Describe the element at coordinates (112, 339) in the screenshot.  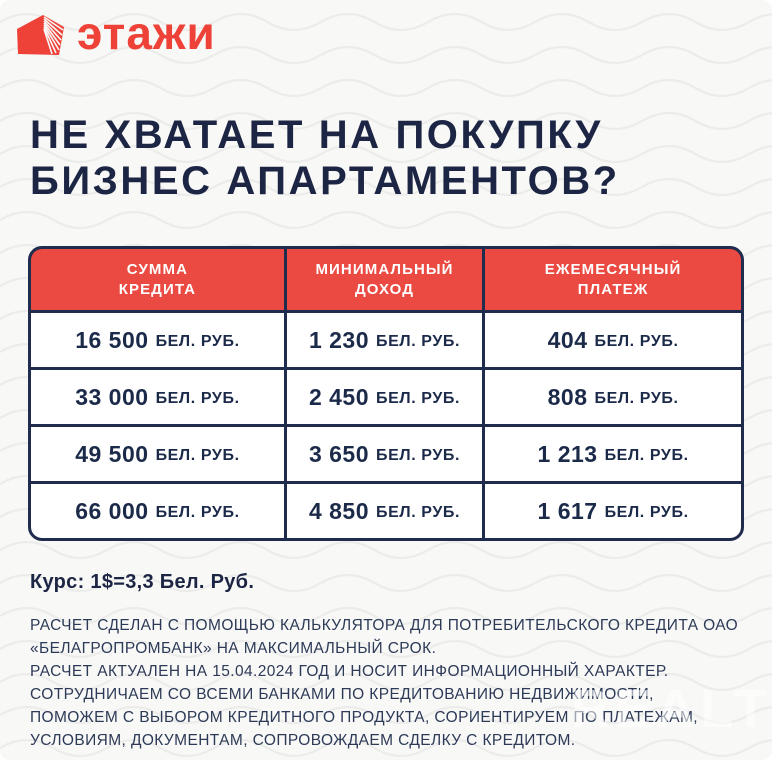
I see `amount-value: 16 500` at that location.